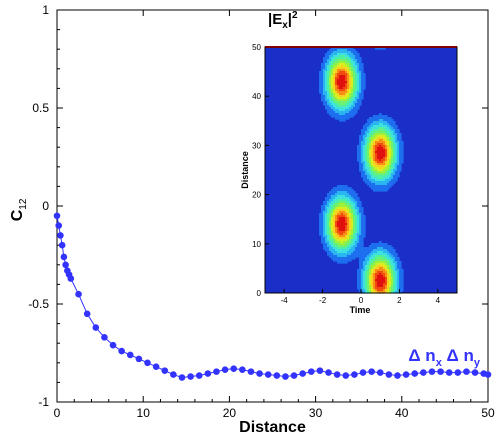  What do you see at coordinates (234, 368) in the screenshot?
I see `data-point` at bounding box center [234, 368].